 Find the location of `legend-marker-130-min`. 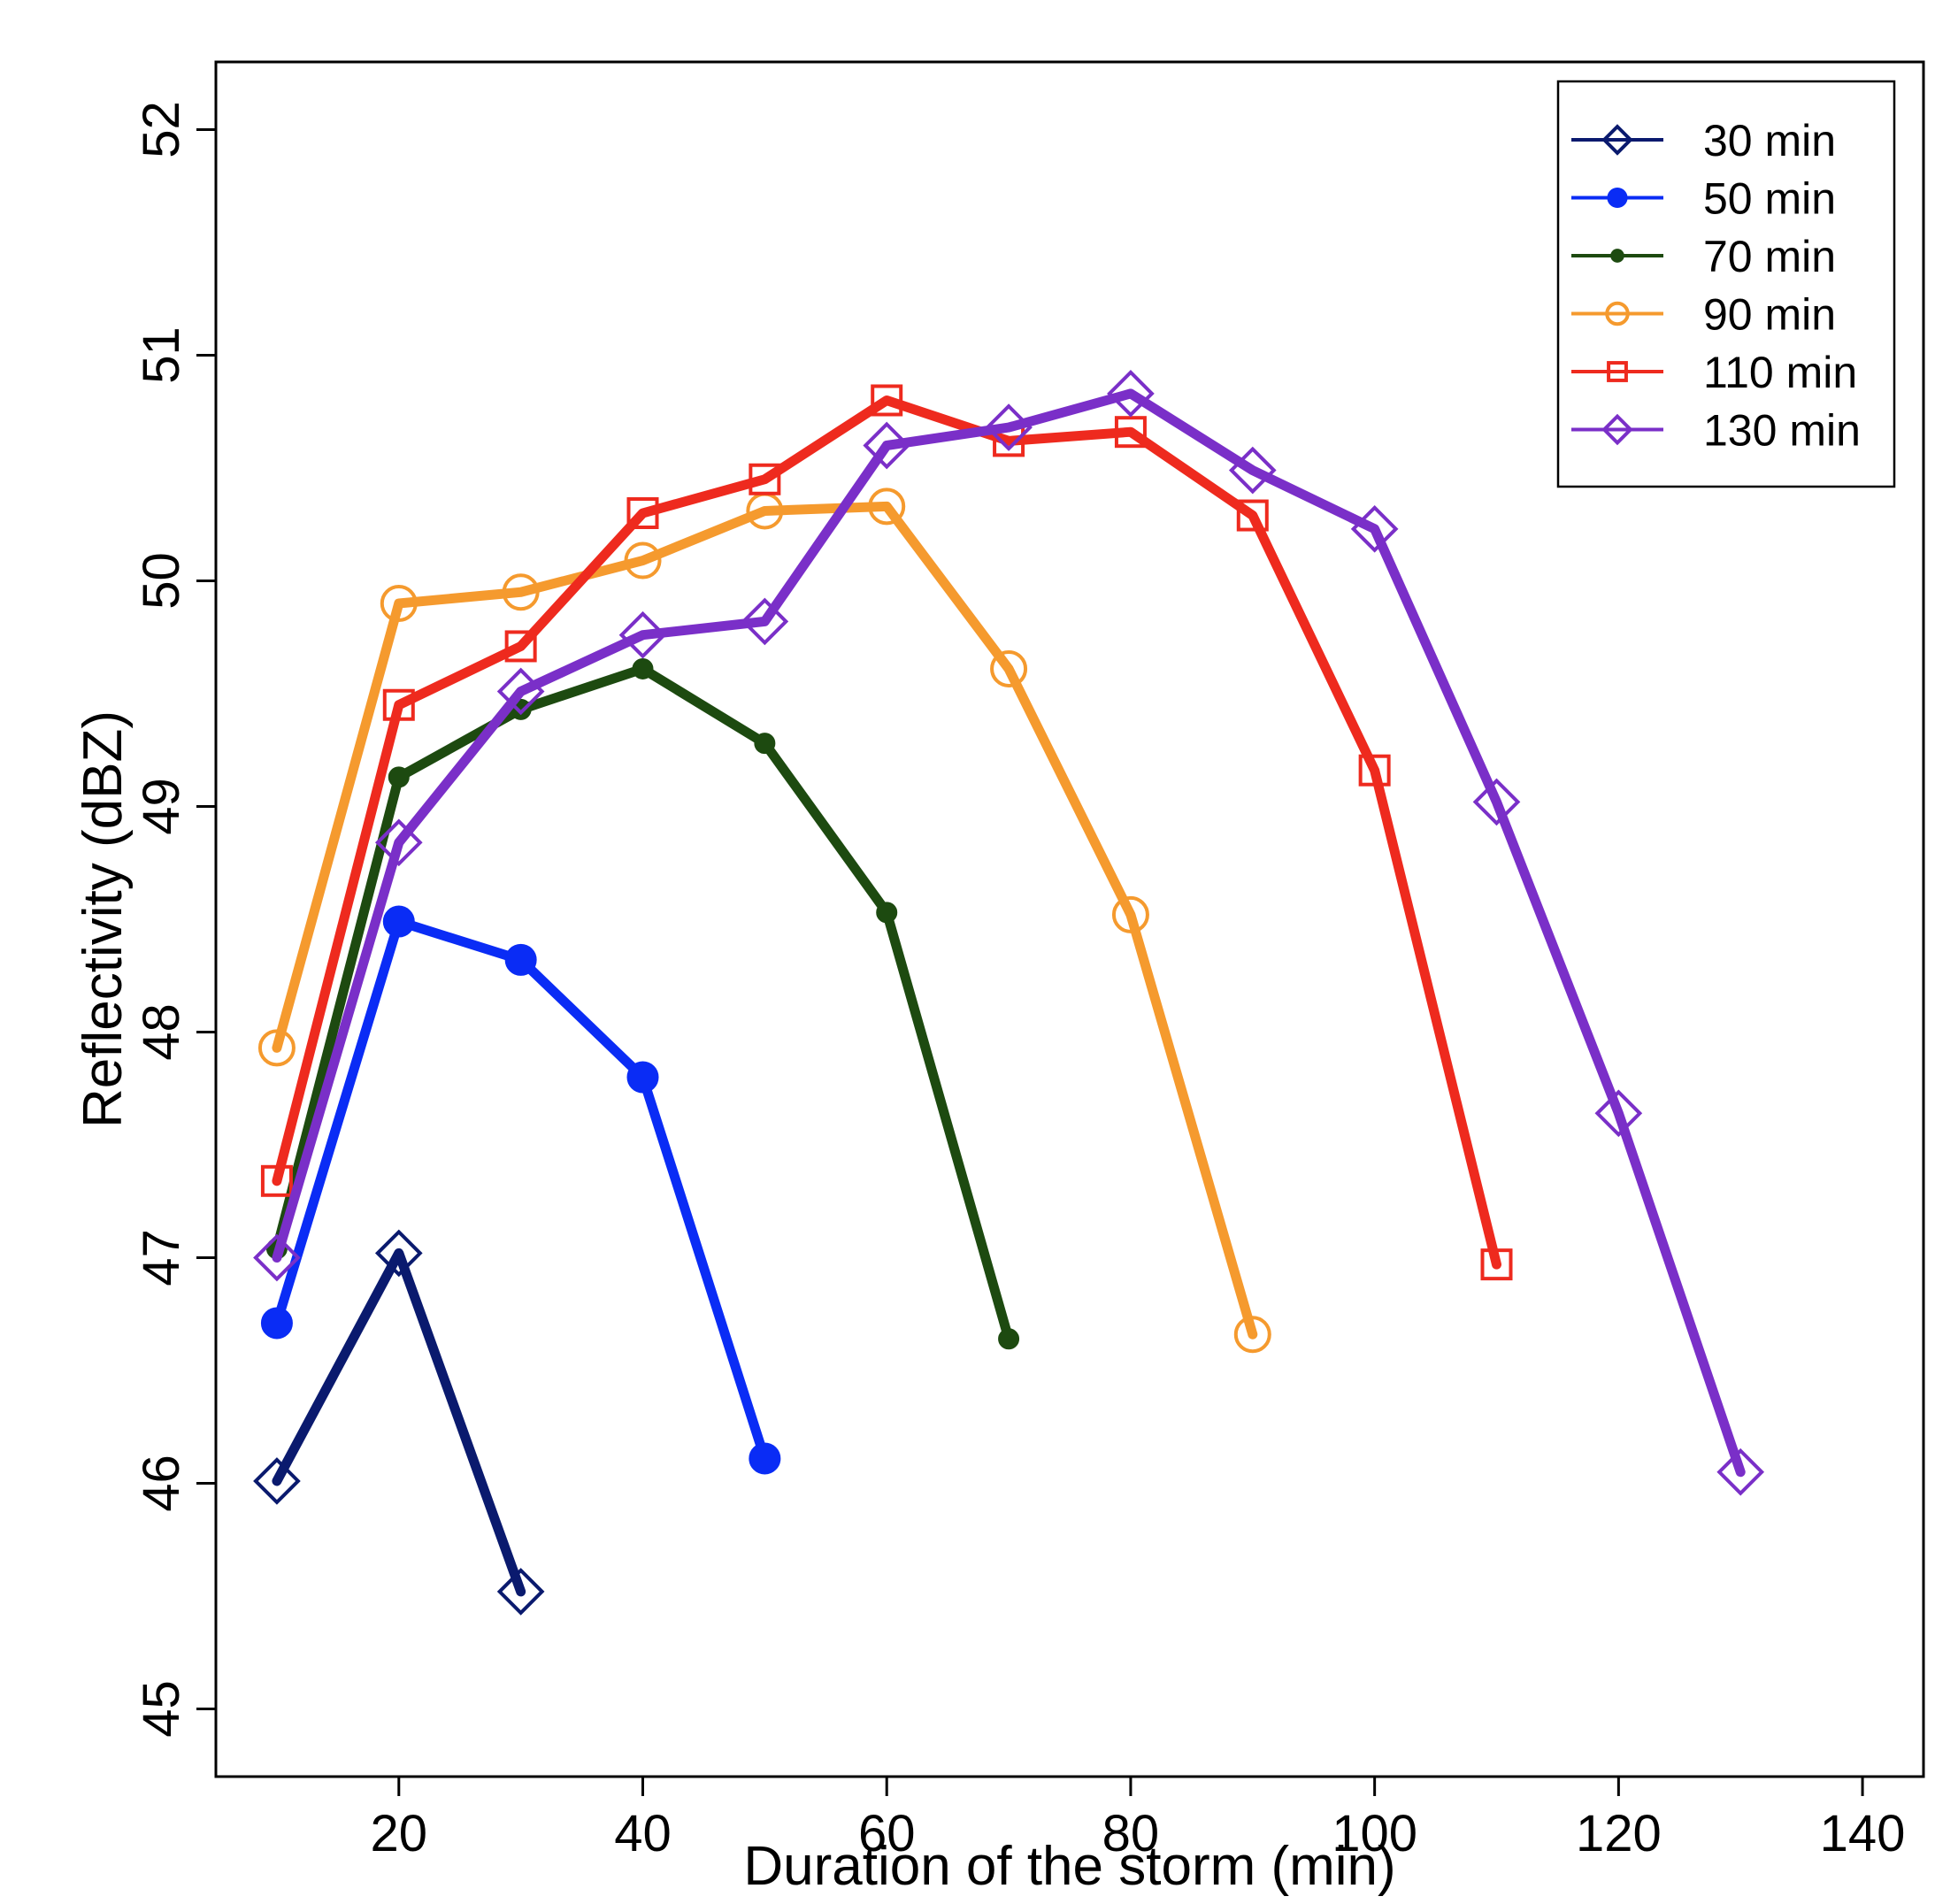

legend-marker-130-min is located at coordinates (1617, 429).